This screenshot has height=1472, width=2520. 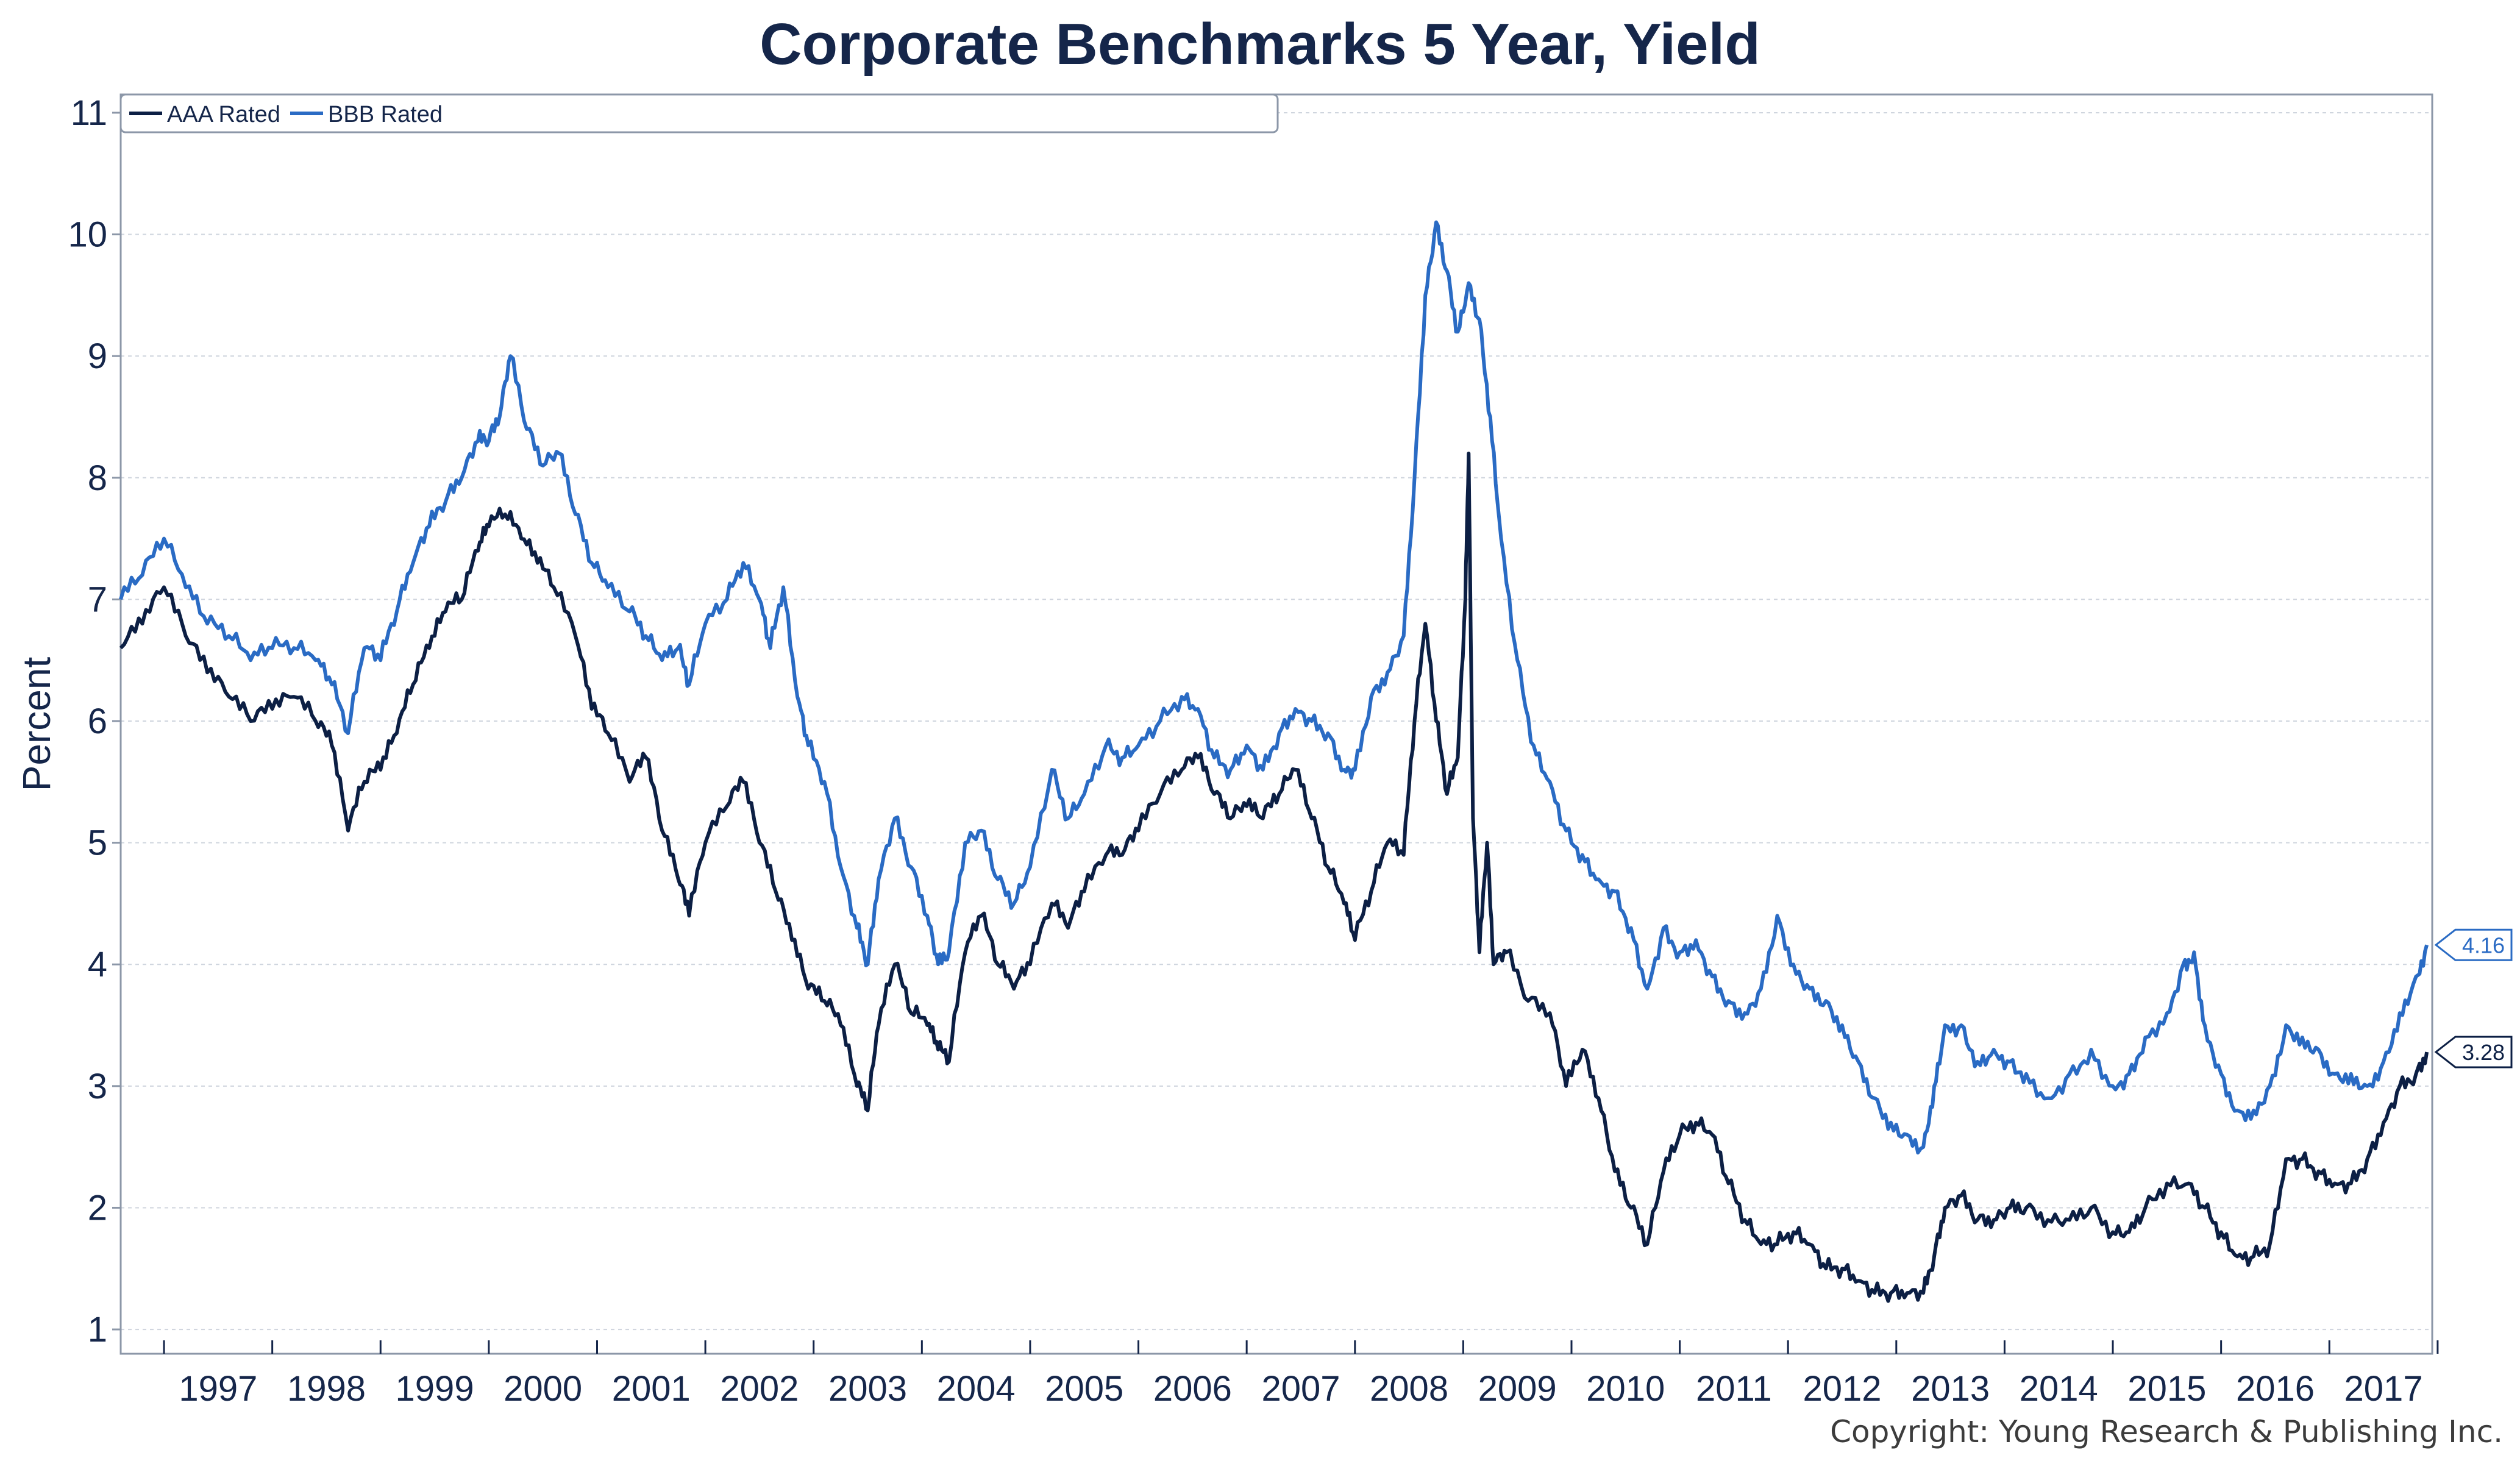 What do you see at coordinates (2473, 998) in the screenshot?
I see `end-labels: 3.28 4.16` at bounding box center [2473, 998].